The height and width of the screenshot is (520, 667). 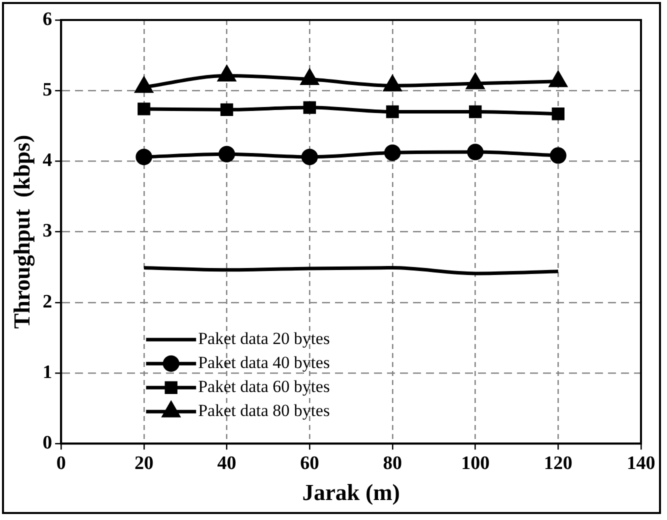 I want to click on y-tick-label: 6, so click(x=47, y=19).